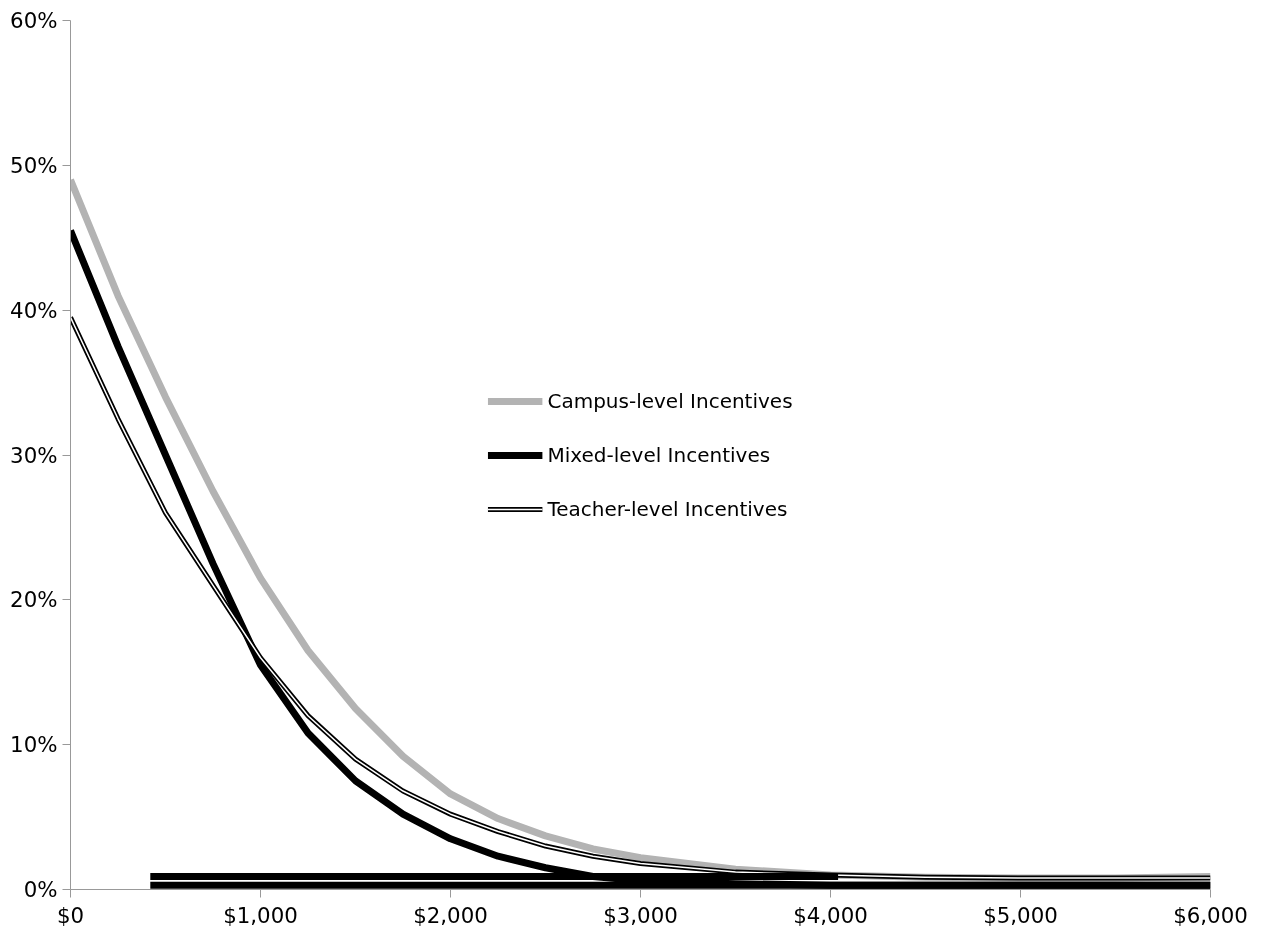  I want to click on x-tick-label: $0, so click(70, 915).